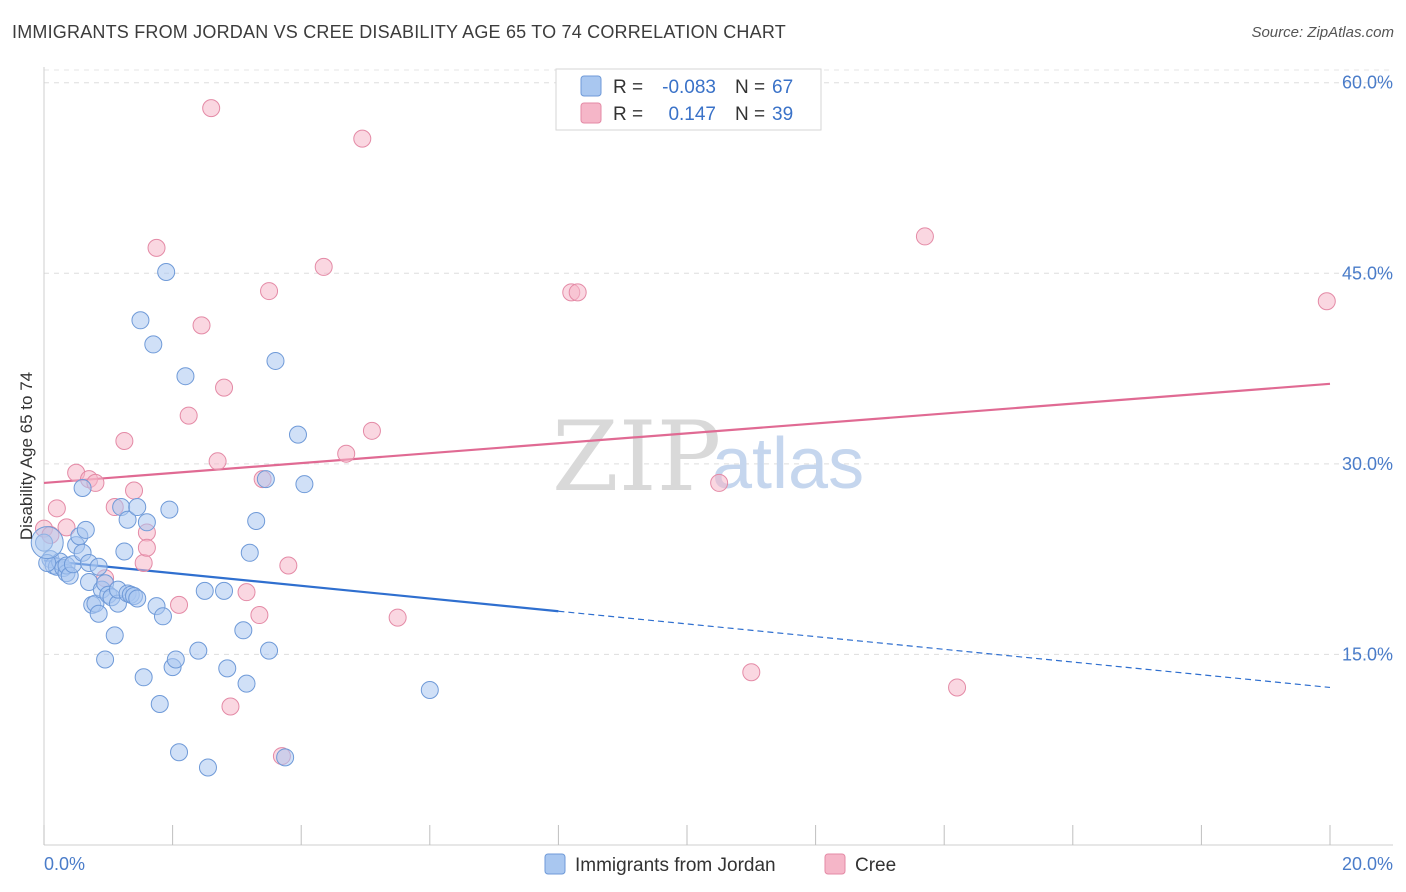 The width and height of the screenshot is (1406, 892). Describe the element at coordinates (1367, 83) in the screenshot. I see `y-tick-label: 60.0%` at that location.